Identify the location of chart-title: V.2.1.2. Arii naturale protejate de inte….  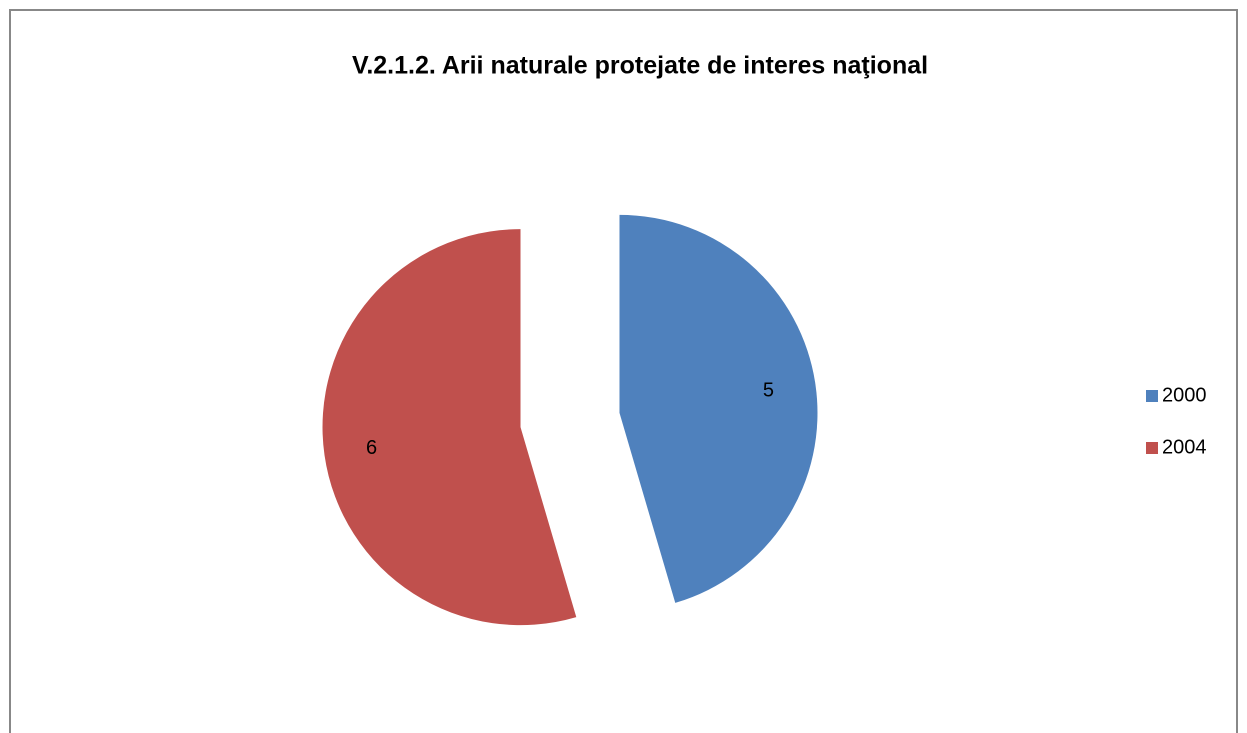
(640, 66).